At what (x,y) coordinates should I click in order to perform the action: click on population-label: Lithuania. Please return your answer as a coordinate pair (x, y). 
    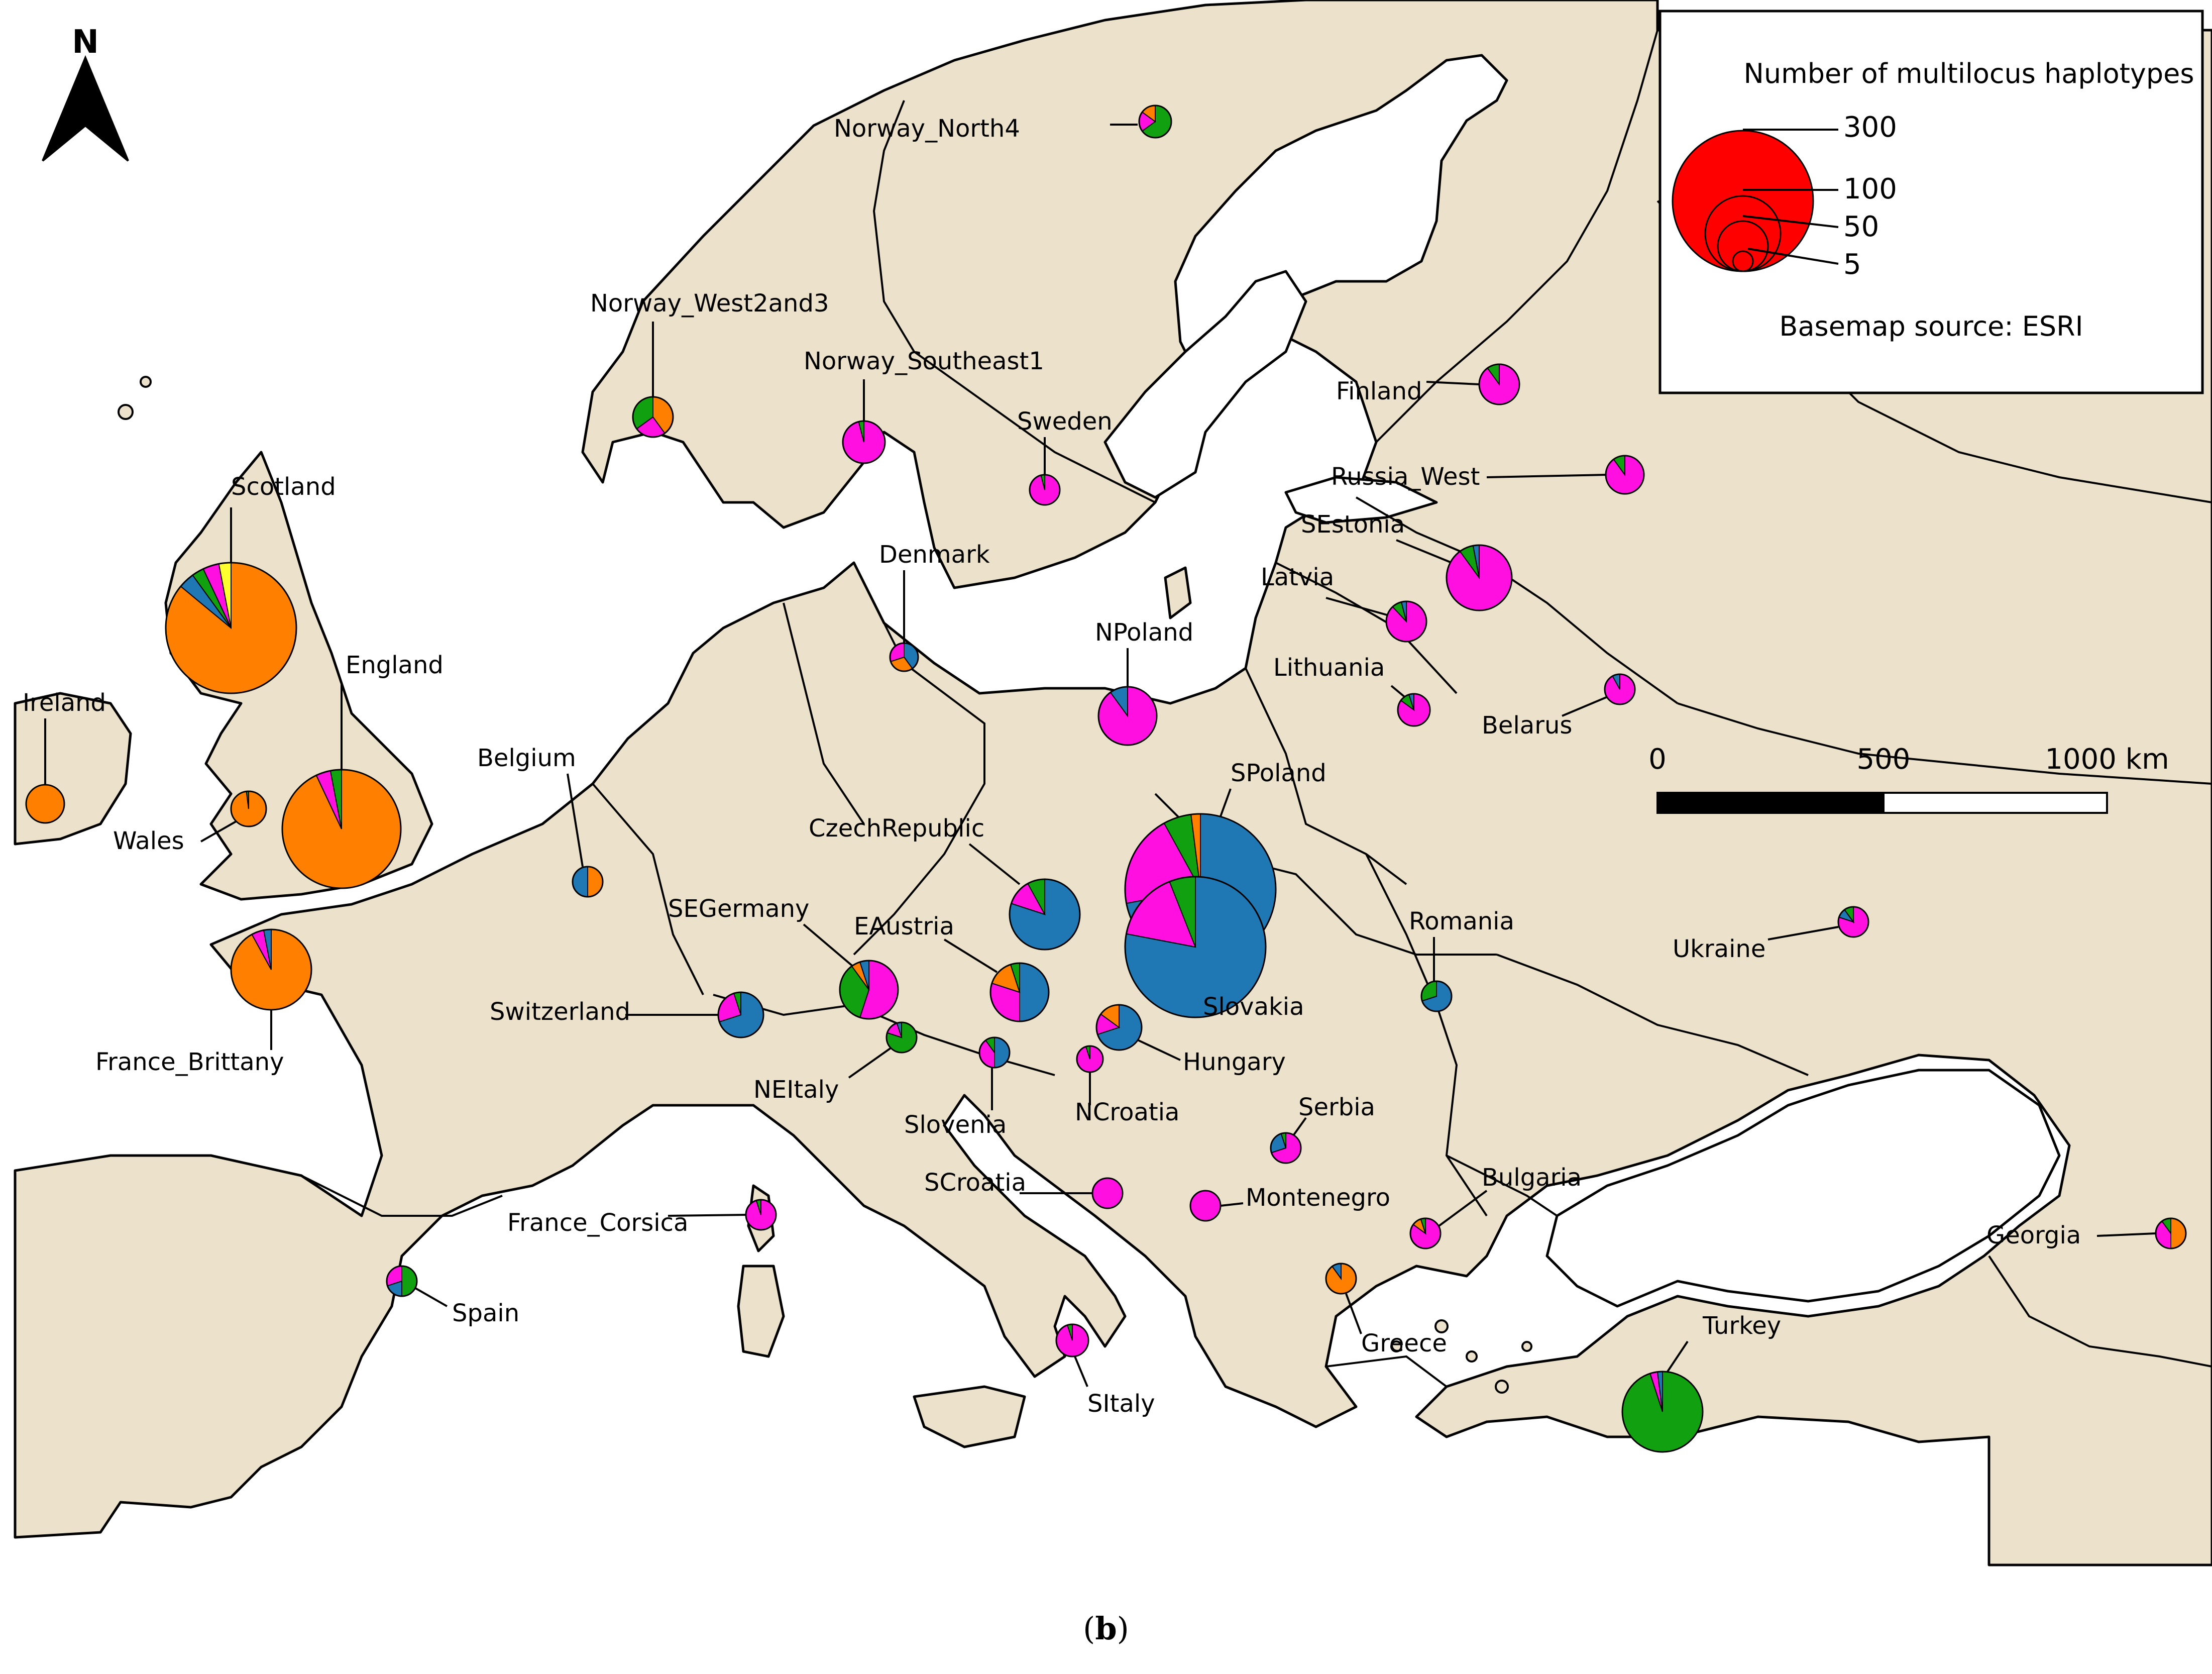
    Looking at the image, I should click on (1329, 668).